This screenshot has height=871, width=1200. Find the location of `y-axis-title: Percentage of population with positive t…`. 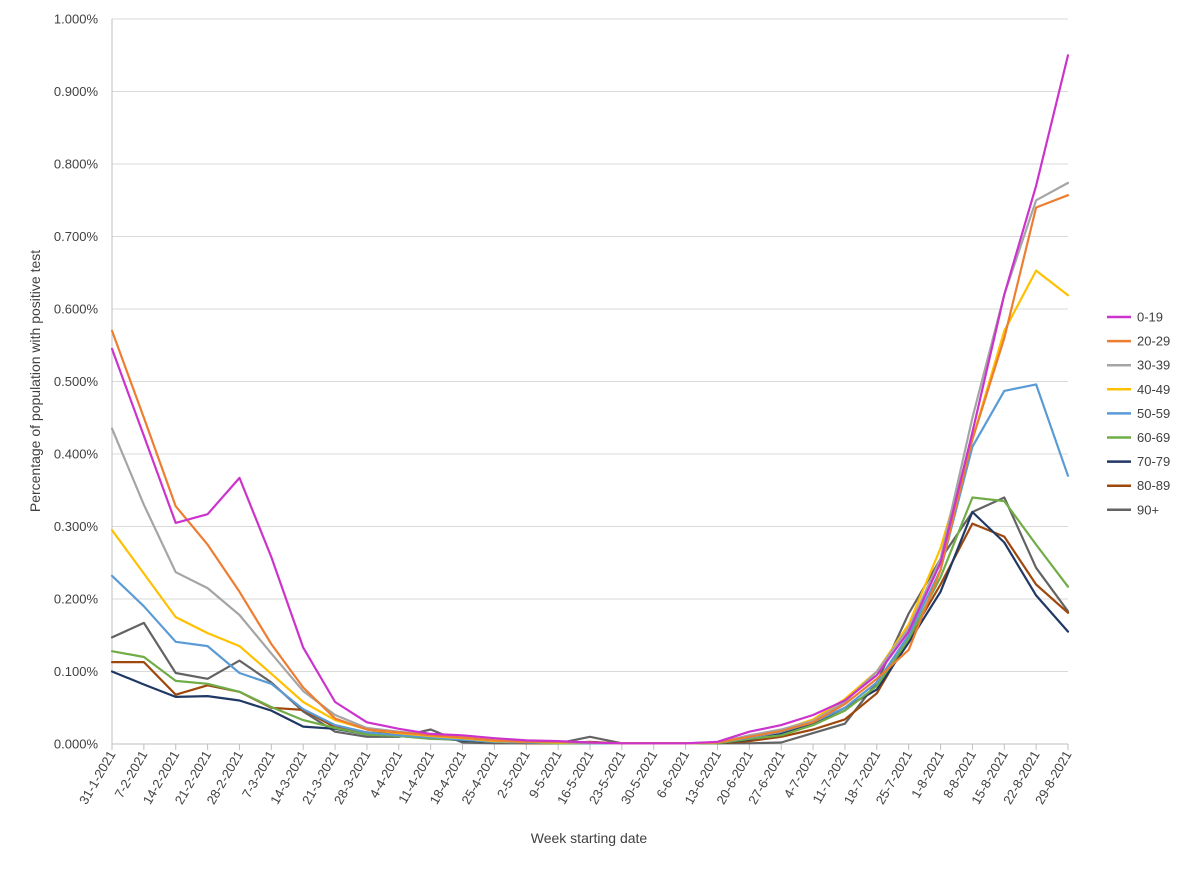

y-axis-title: Percentage of population with positive t… is located at coordinates (35, 381).